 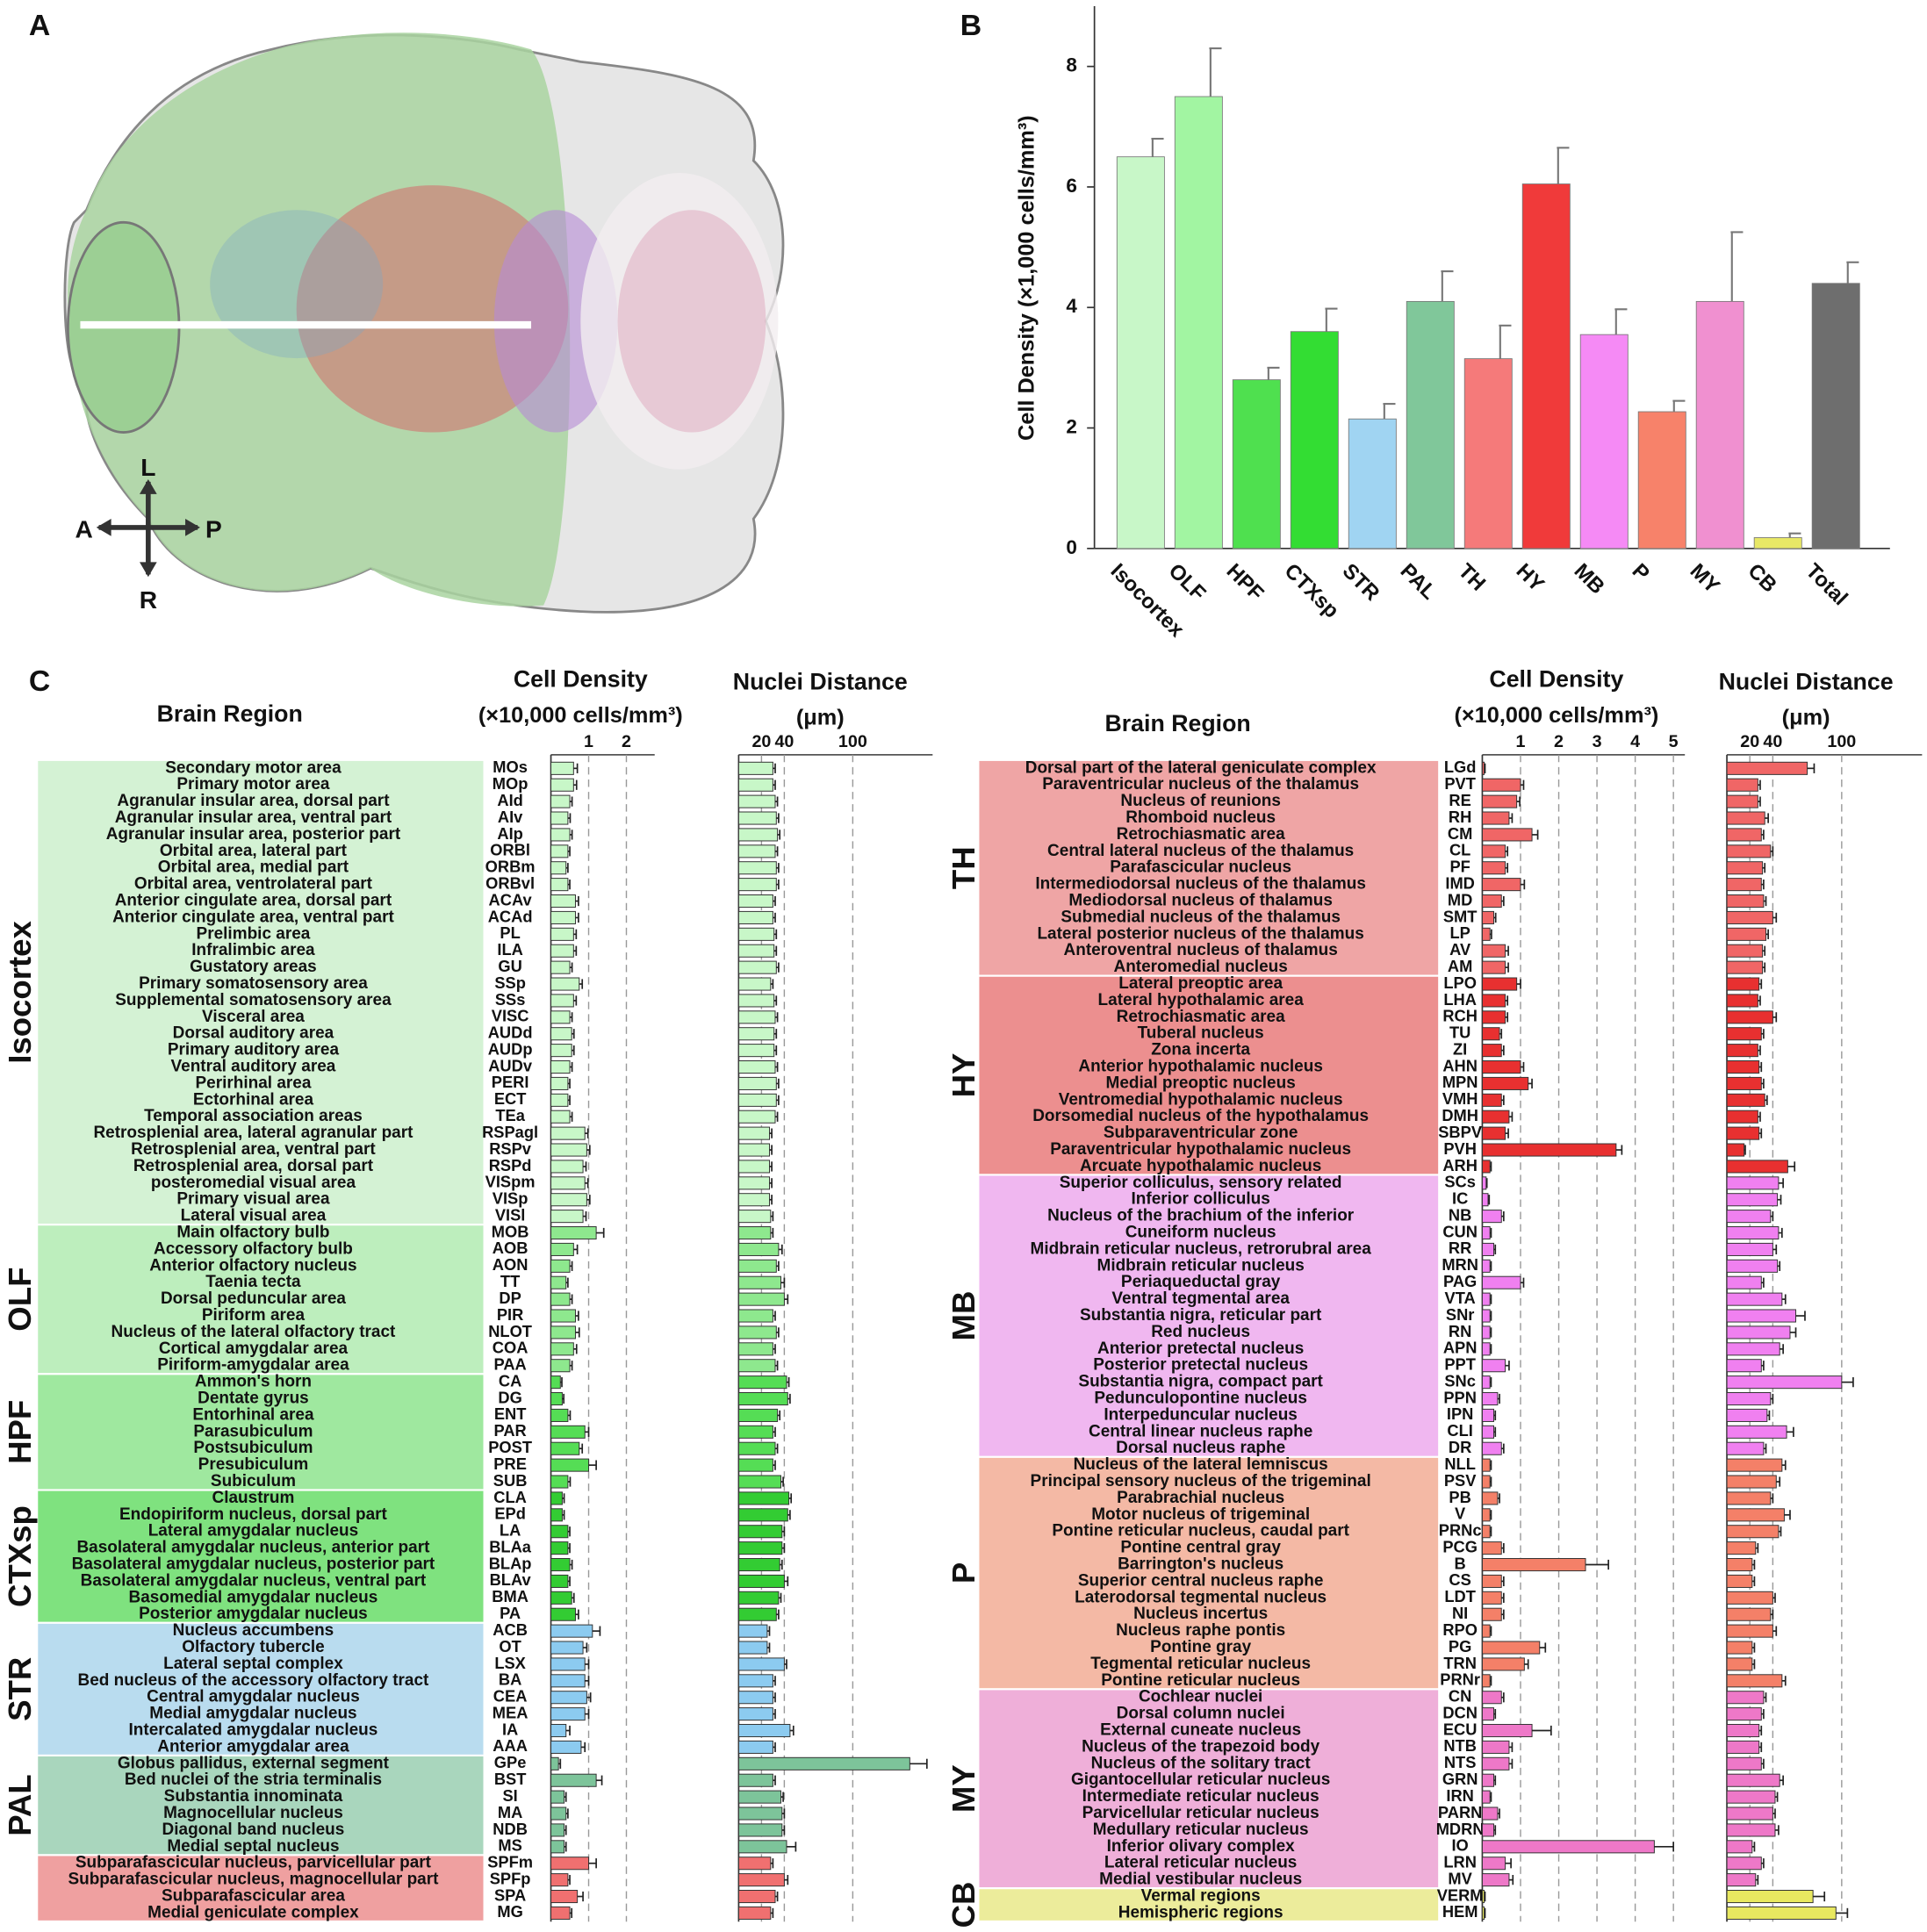 I want to click on x-tick-label: 1, so click(x=1521, y=741).